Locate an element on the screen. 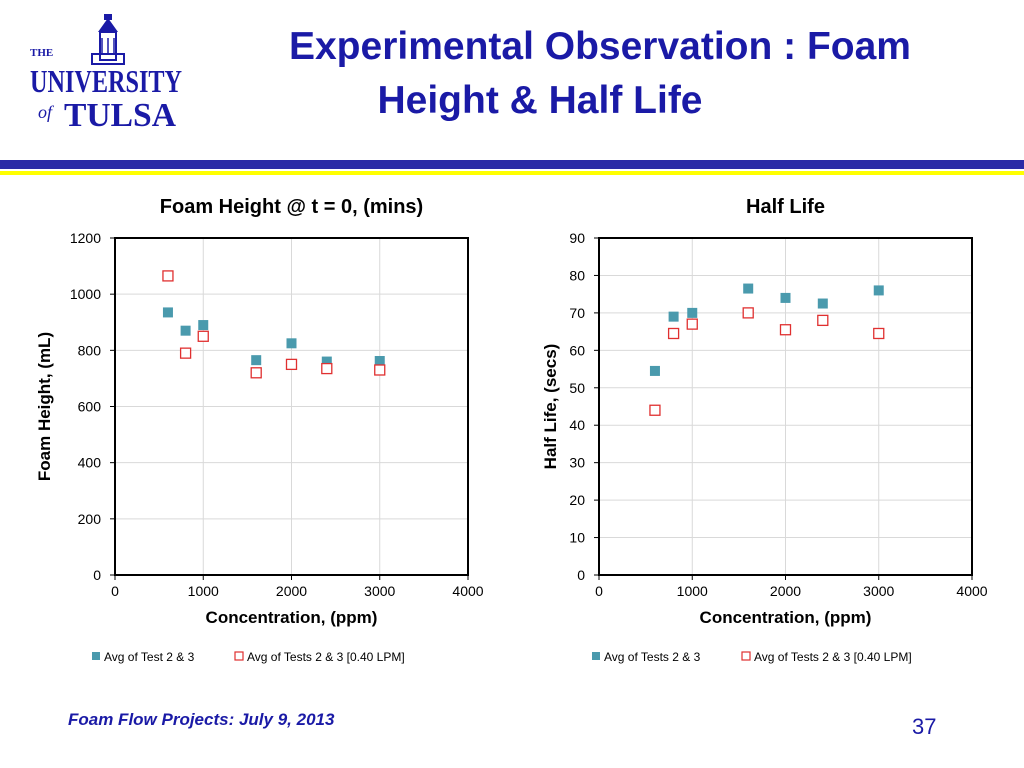 This screenshot has width=1024, height=768. y-tick-label: 60 is located at coordinates (577, 350).